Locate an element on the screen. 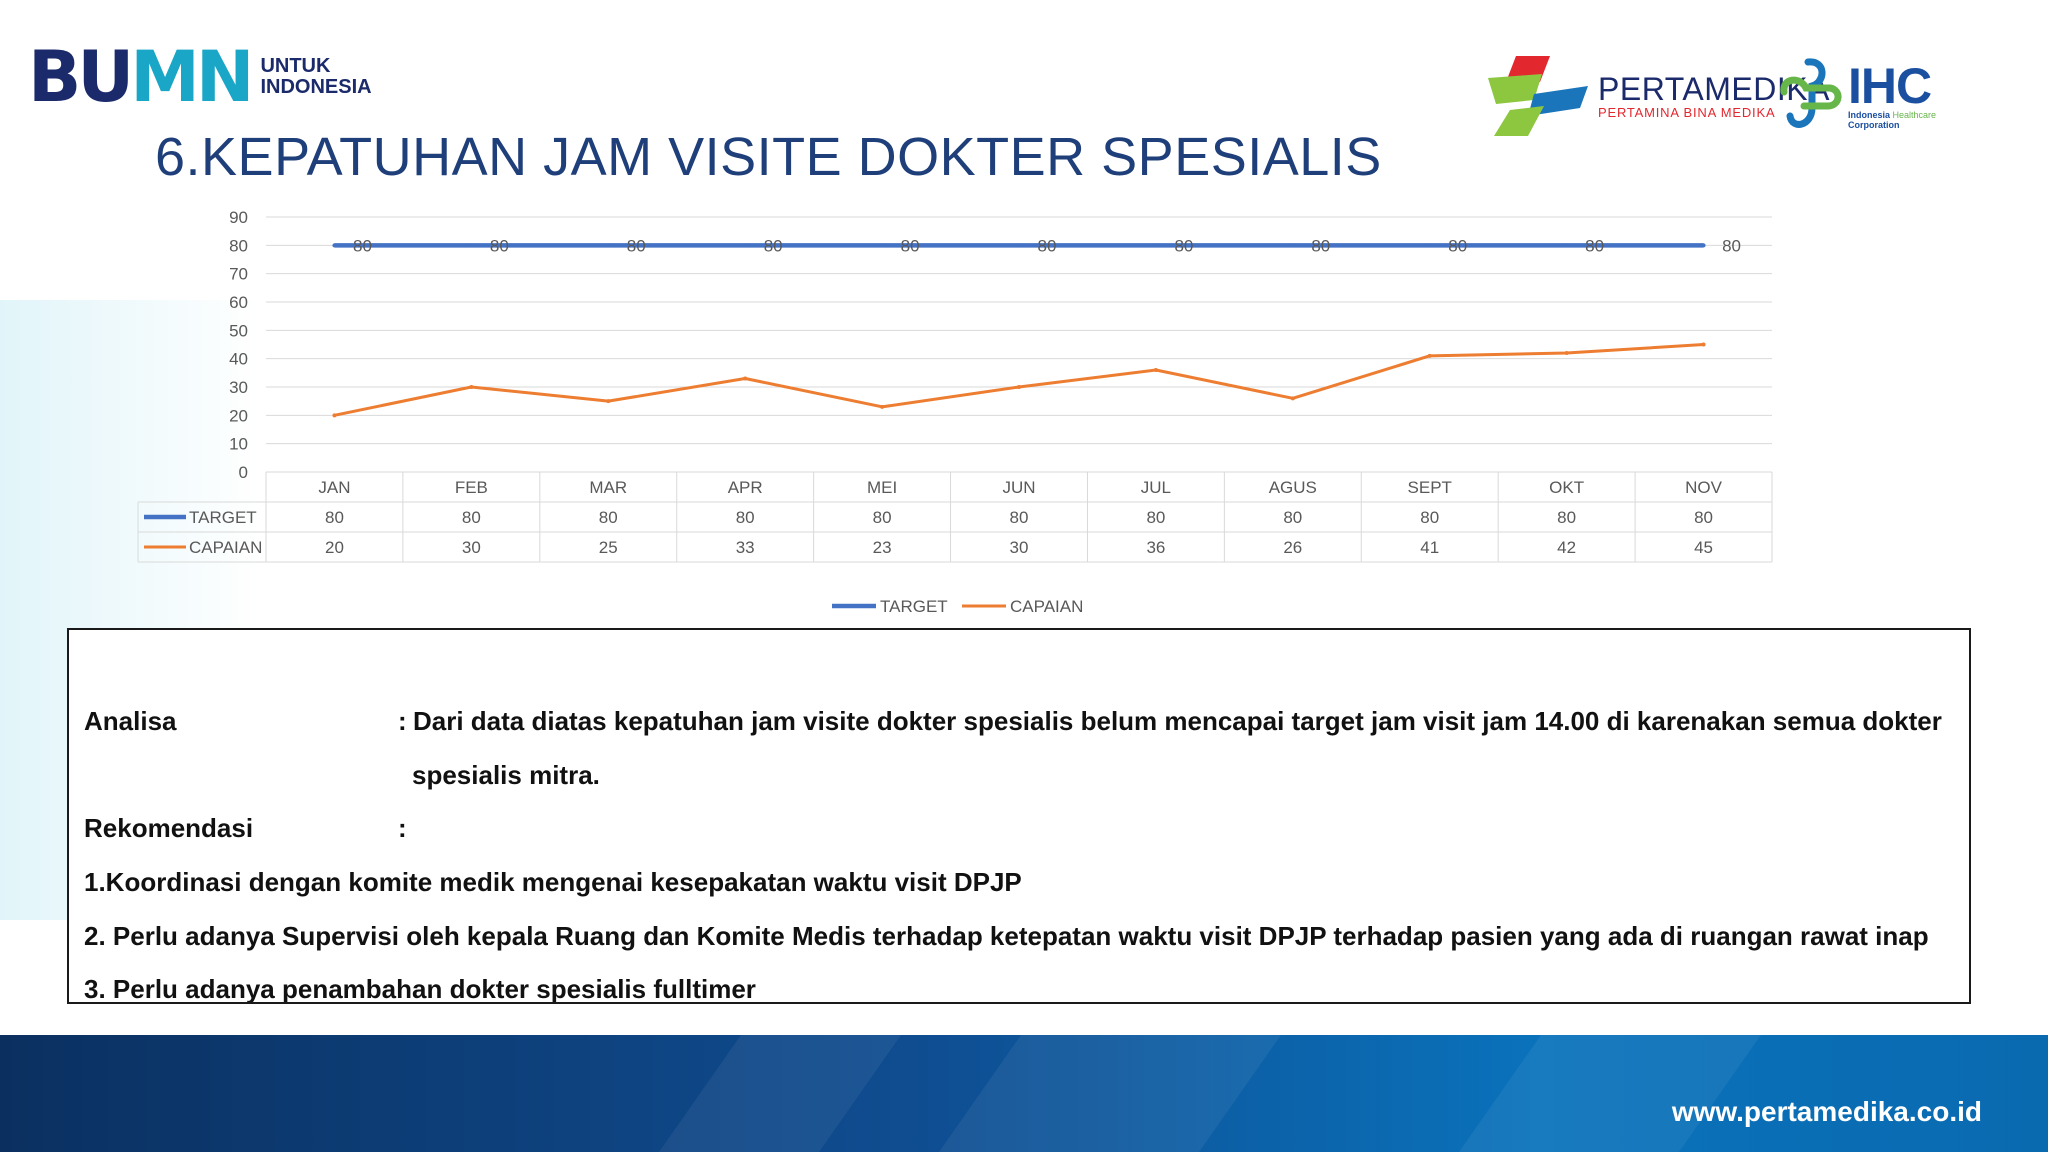 The height and width of the screenshot is (1152, 2048). x-category-label-okt: OKT is located at coordinates (1566, 487).